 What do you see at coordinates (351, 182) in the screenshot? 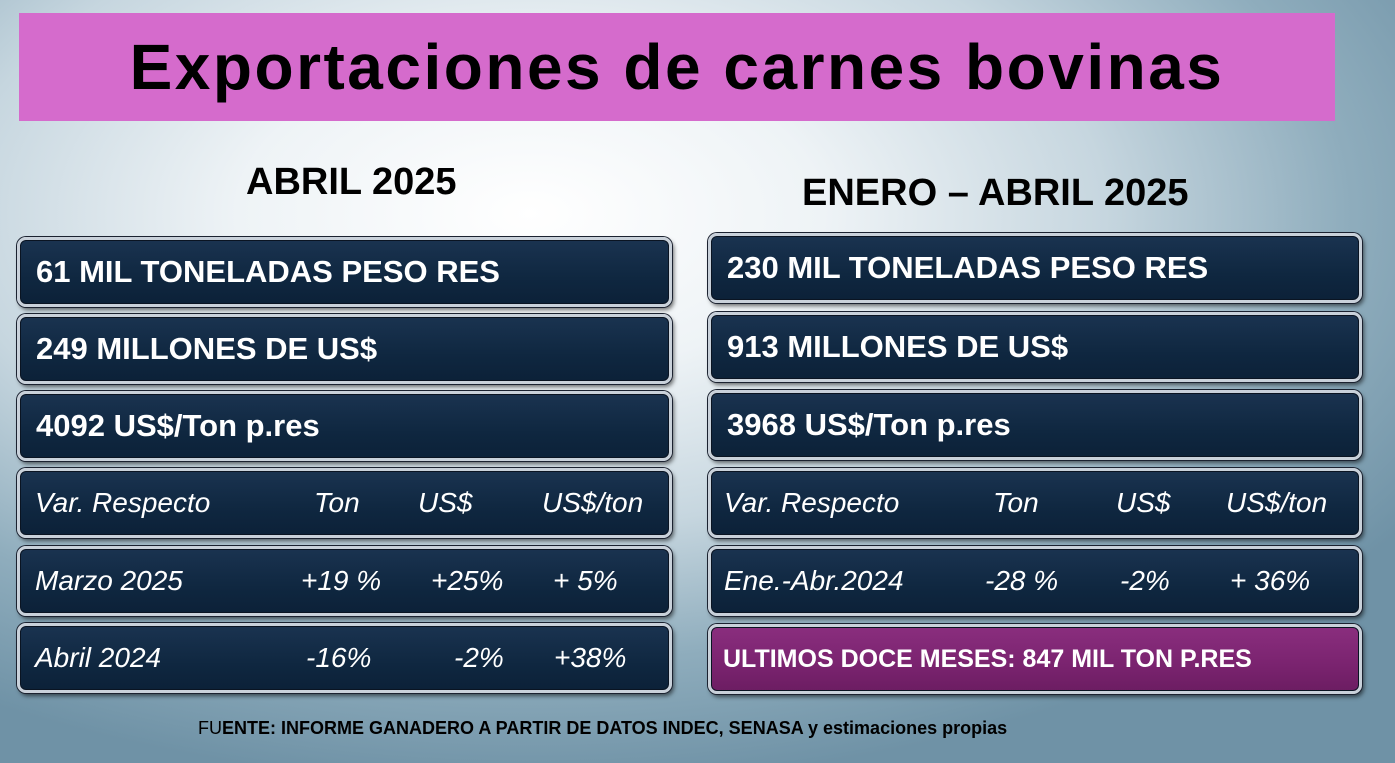
I see `left-heading: ABRIL 2025` at bounding box center [351, 182].